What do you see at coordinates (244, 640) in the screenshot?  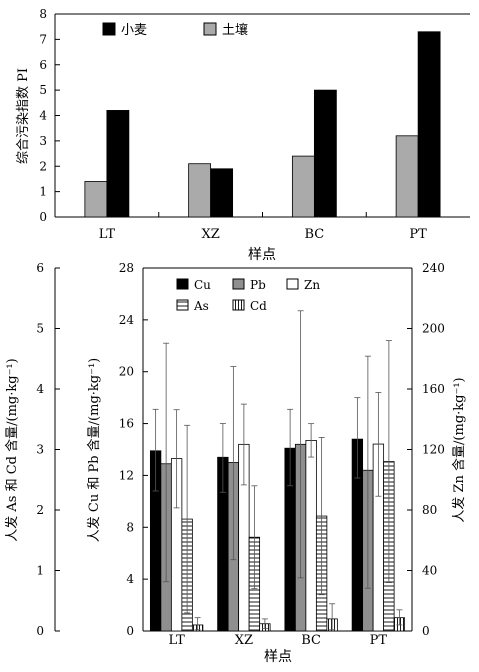 I see `hair-x-tick-label: XZ` at bounding box center [244, 640].